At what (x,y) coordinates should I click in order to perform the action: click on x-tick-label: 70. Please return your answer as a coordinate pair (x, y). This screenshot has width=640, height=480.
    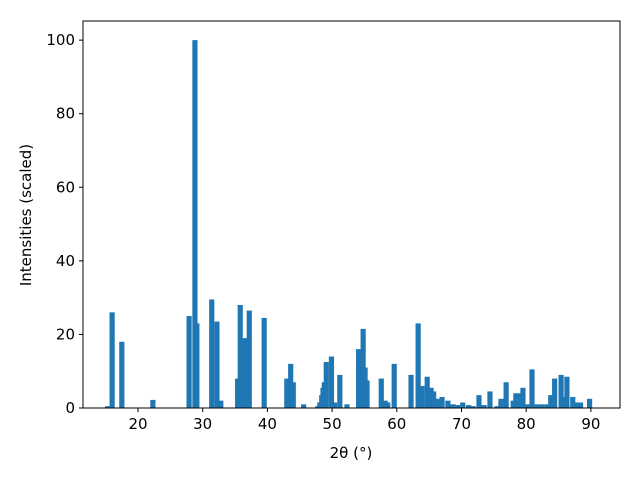
    Looking at the image, I should click on (461, 424).